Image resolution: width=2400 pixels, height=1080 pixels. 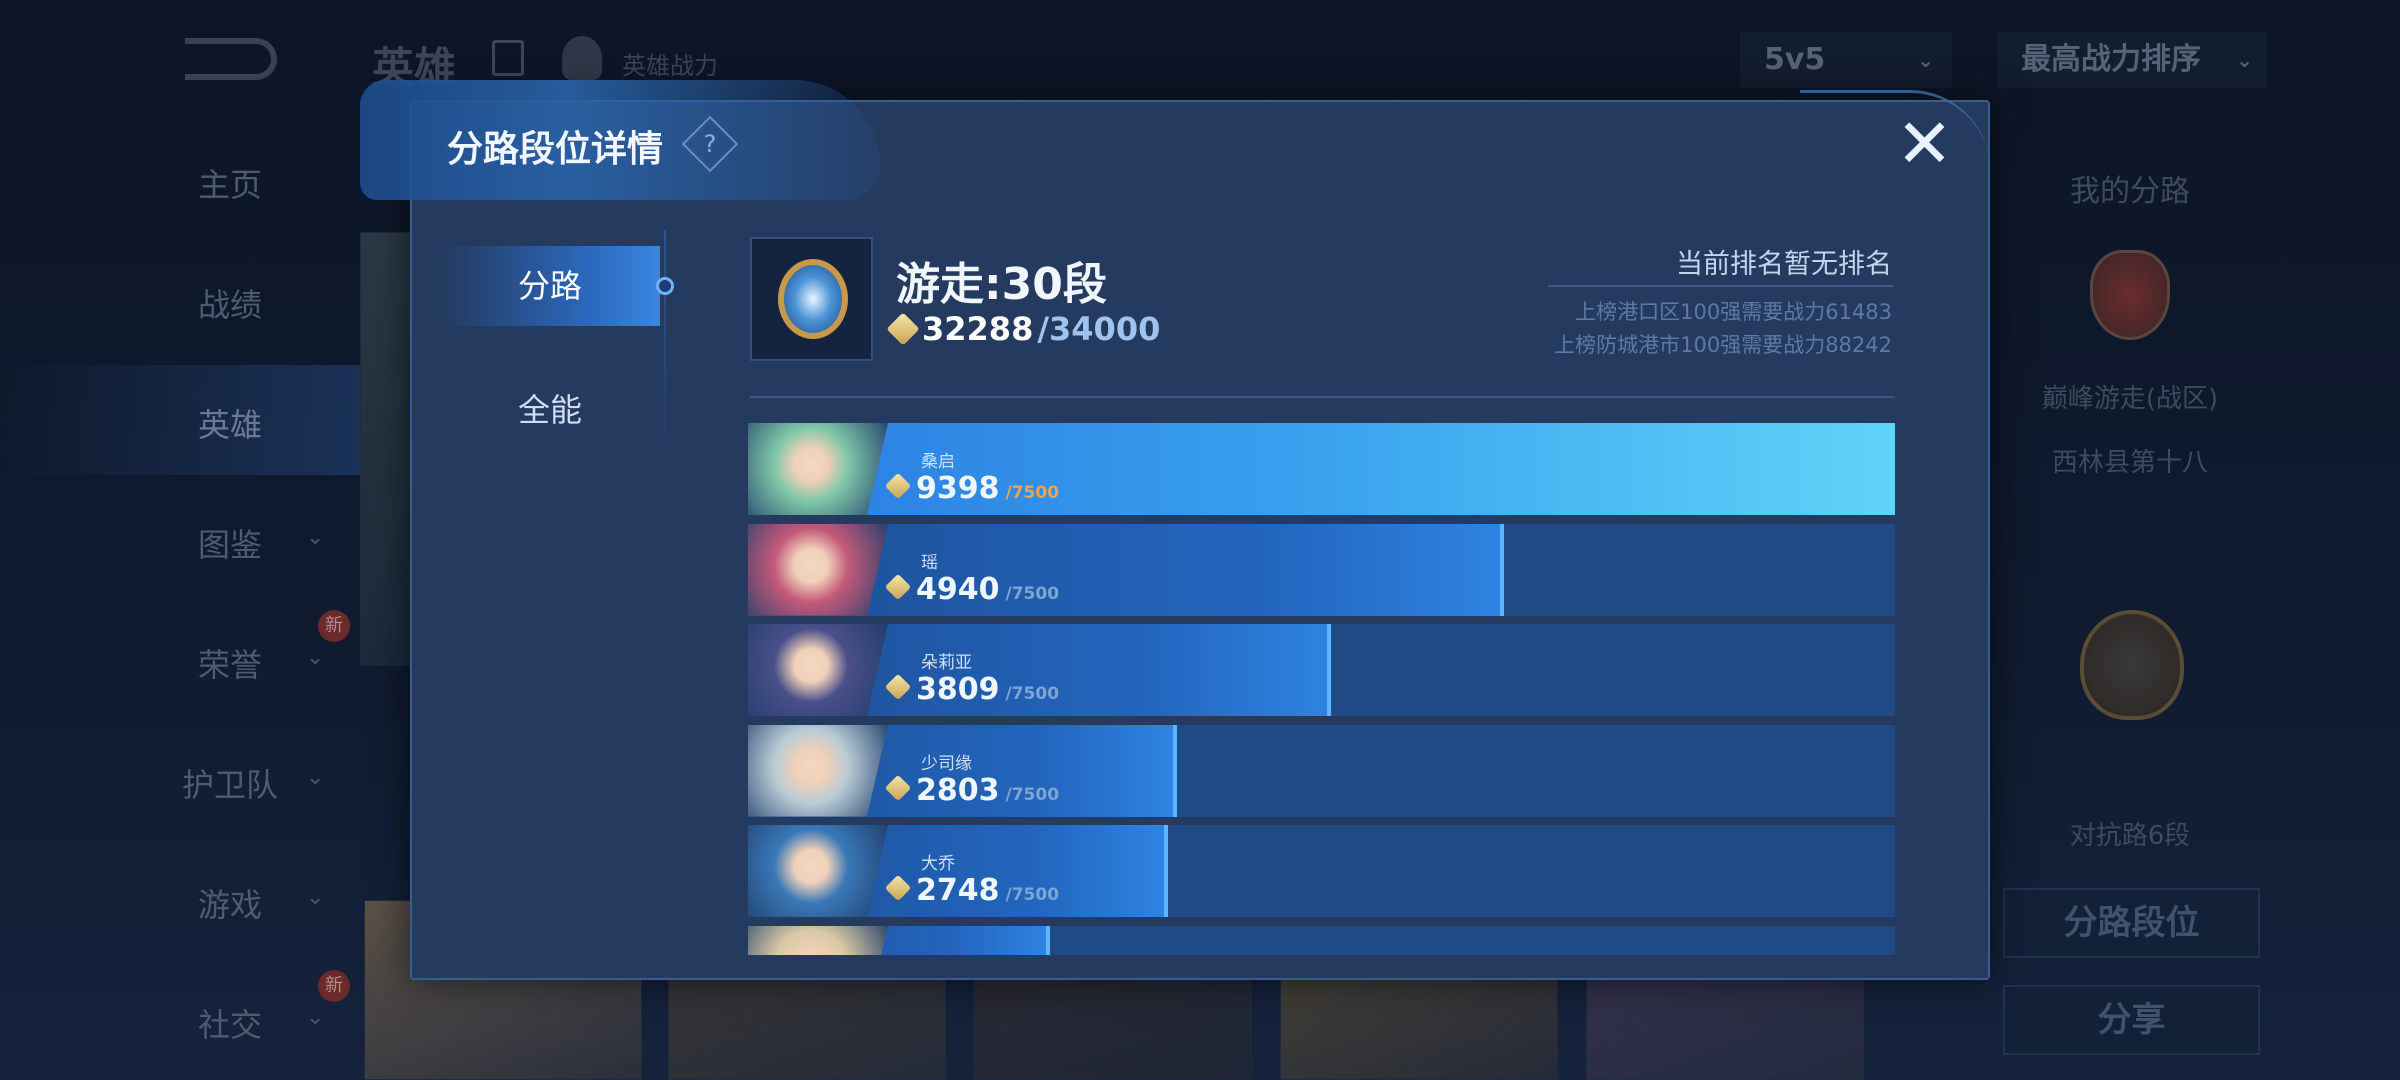 What do you see at coordinates (2129, 463) in the screenshot?
I see `region-rank: 西林县第十八` at bounding box center [2129, 463].